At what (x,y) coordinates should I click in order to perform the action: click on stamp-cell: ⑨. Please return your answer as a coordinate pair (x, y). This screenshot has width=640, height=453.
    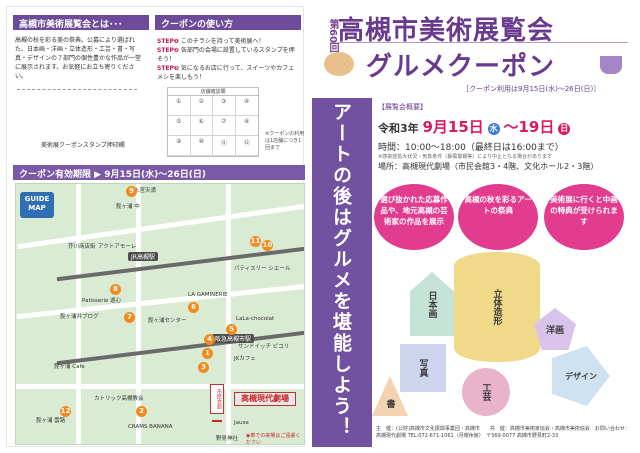
    Looking at the image, I should click on (179, 146).